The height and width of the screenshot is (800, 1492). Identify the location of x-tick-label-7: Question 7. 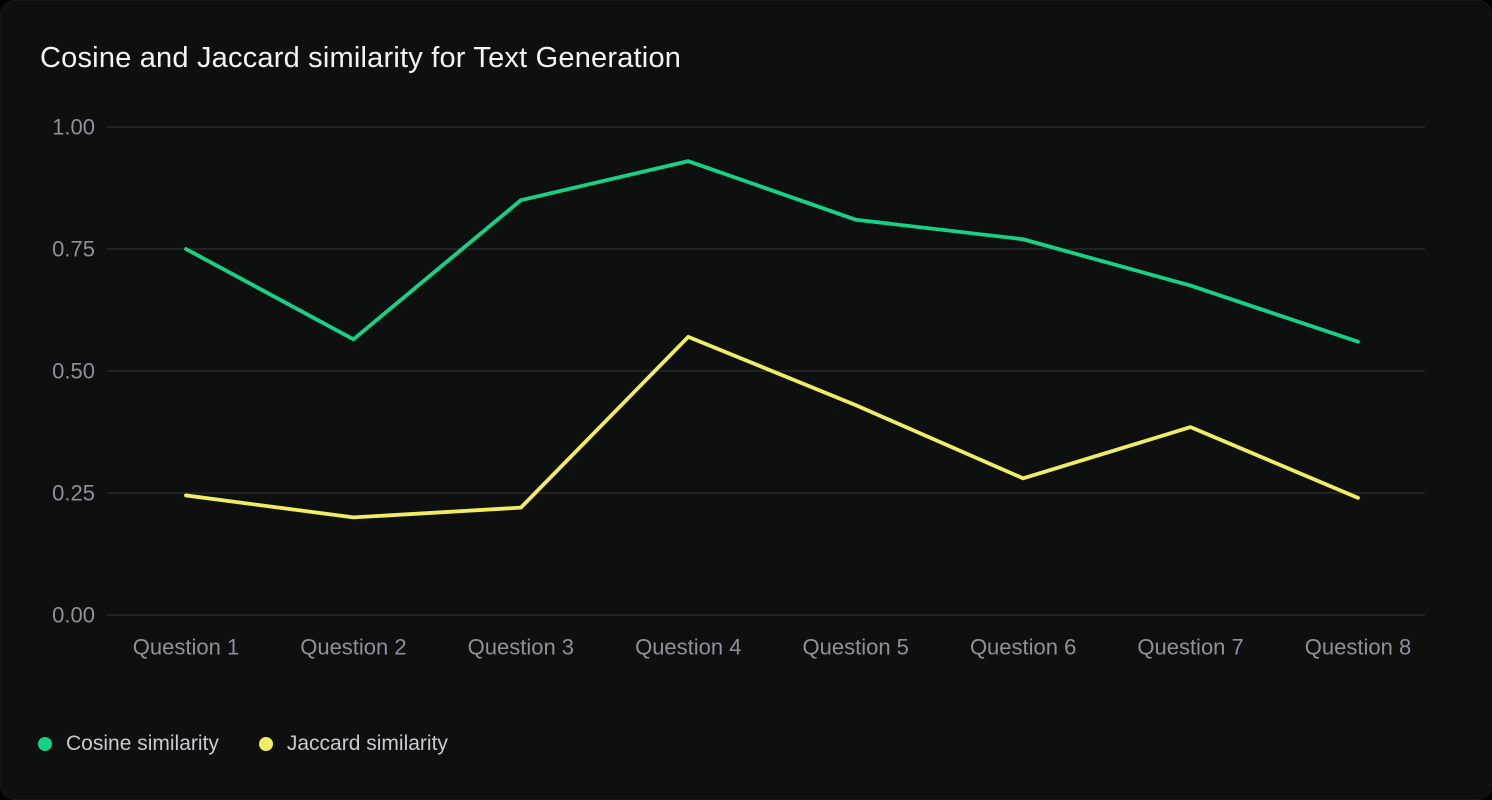
(1190, 647).